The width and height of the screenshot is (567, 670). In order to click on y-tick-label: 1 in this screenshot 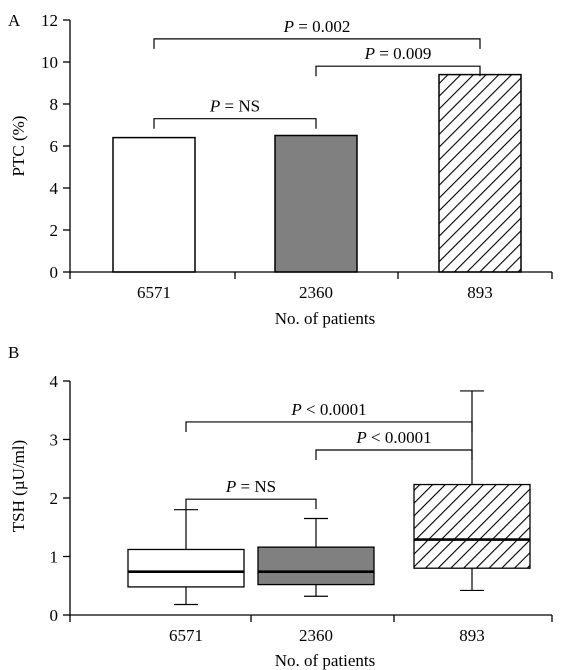, I will do `click(54, 557)`.